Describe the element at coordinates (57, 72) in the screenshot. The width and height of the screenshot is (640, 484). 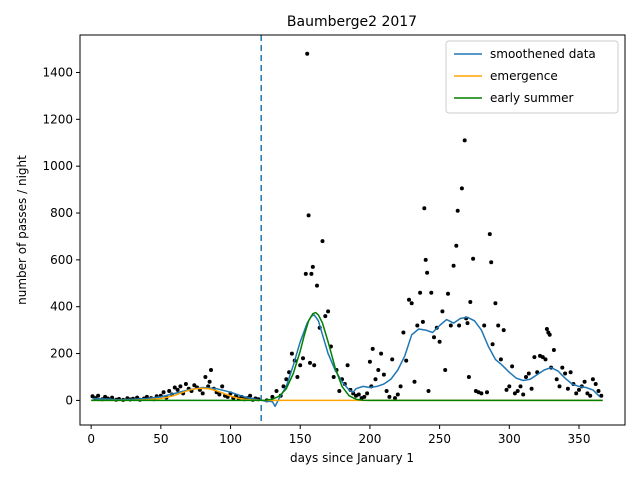
I see `y-tick-label: 1400` at that location.